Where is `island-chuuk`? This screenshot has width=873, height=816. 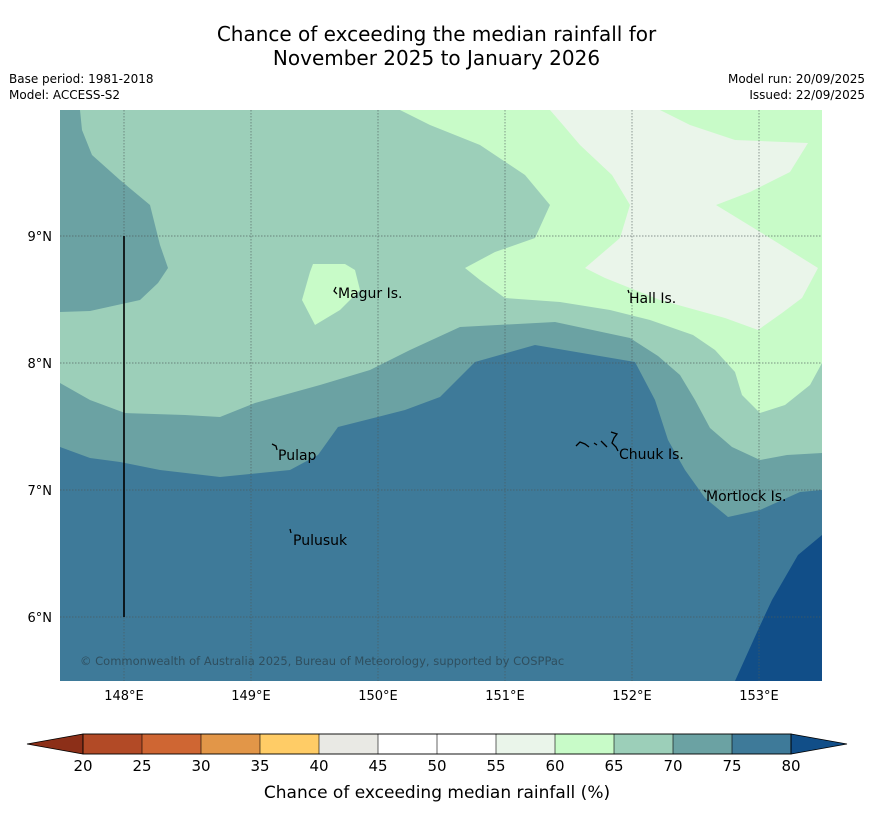 island-chuuk is located at coordinates (597, 441).